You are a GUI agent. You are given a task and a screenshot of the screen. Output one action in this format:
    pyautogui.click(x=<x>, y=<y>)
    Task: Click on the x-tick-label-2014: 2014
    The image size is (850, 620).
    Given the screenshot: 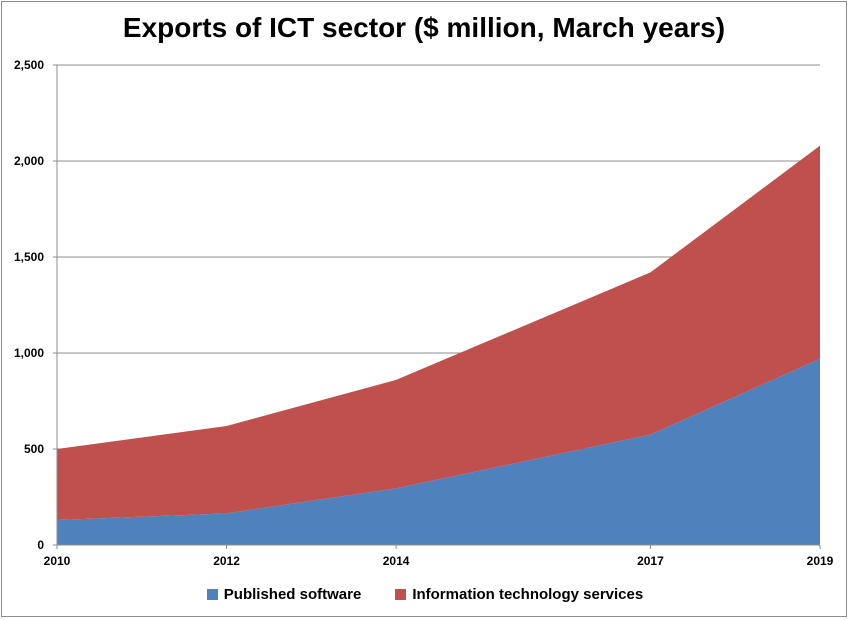 What is the action you would take?
    pyautogui.click(x=396, y=561)
    